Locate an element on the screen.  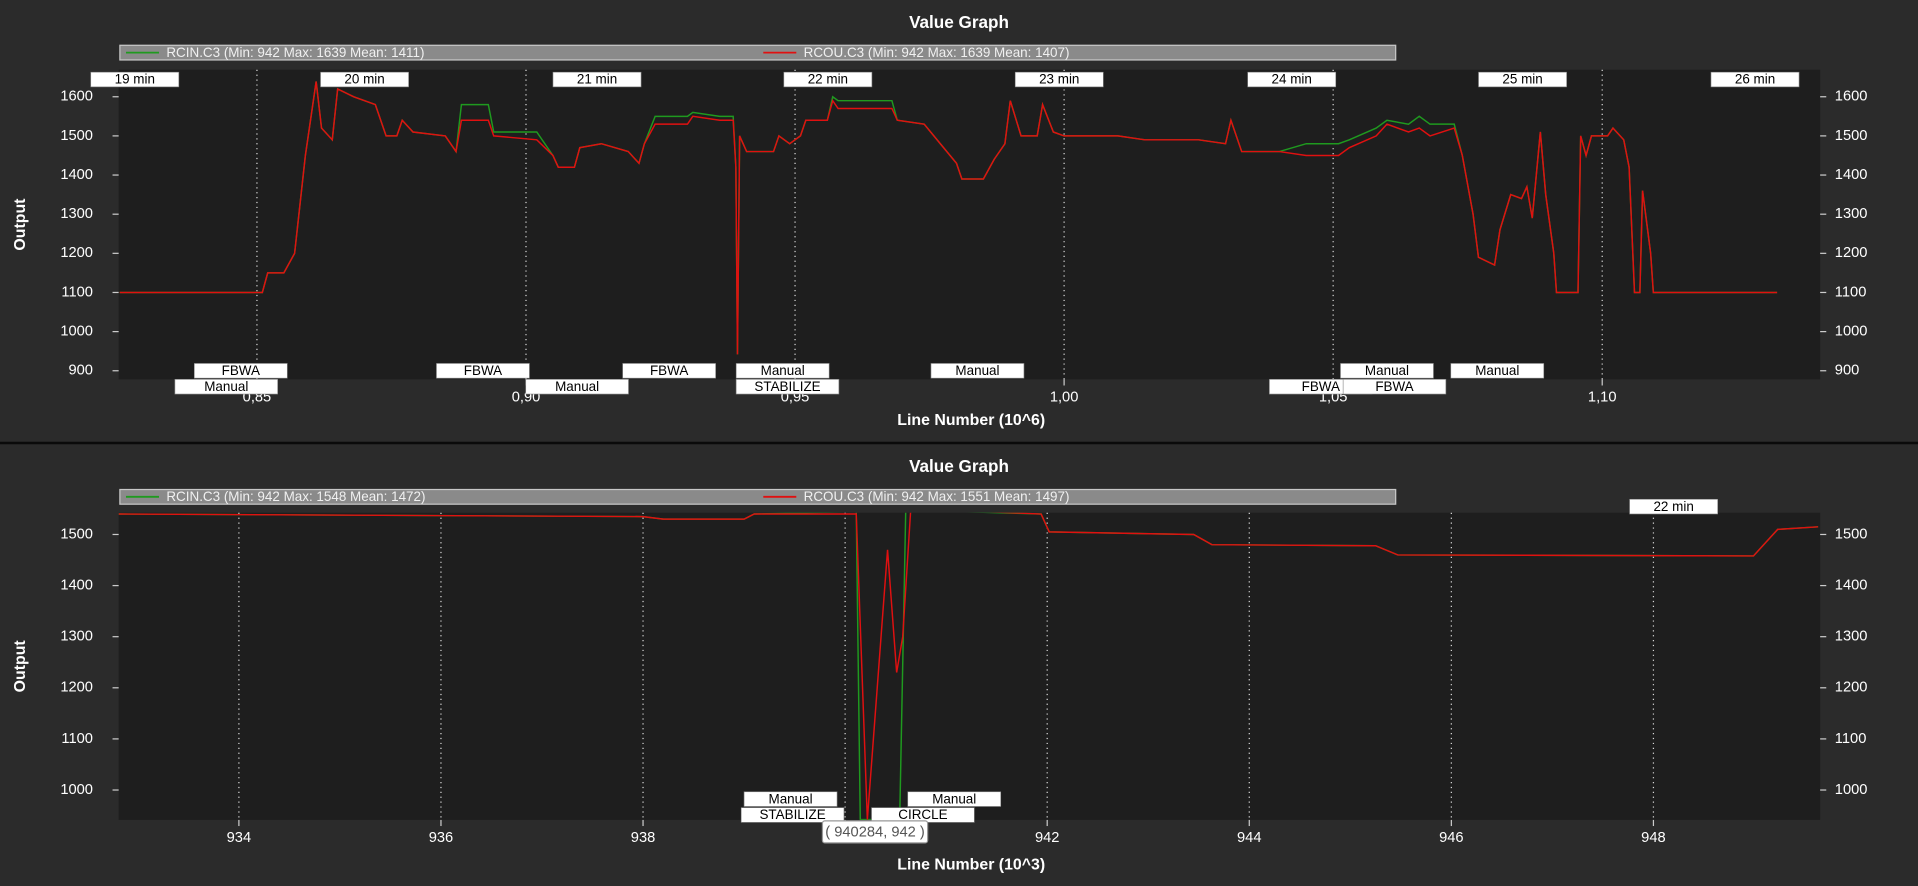
tooltip-box is located at coordinates (875, 832).